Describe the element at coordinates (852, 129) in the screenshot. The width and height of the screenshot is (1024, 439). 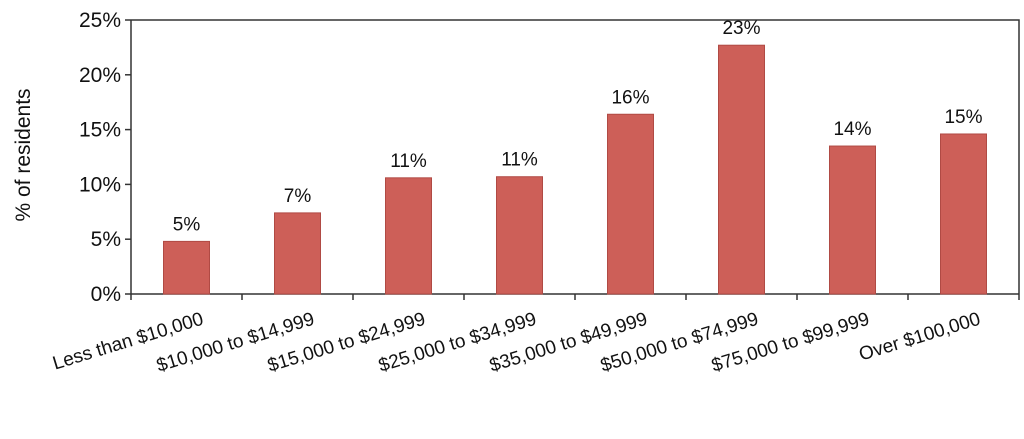
I see `data-label: 14%` at that location.